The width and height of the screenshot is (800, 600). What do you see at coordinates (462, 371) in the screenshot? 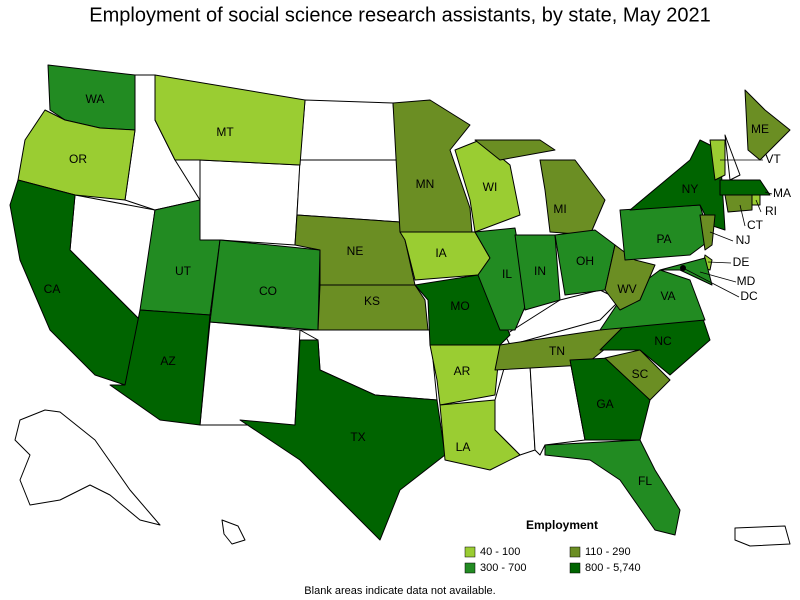
I see `state-label: AR` at bounding box center [462, 371].